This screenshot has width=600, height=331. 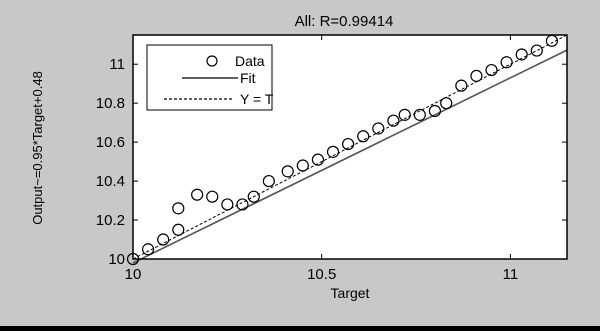 What do you see at coordinates (110, 142) in the screenshot?
I see `y-tick-label: 10.6` at bounding box center [110, 142].